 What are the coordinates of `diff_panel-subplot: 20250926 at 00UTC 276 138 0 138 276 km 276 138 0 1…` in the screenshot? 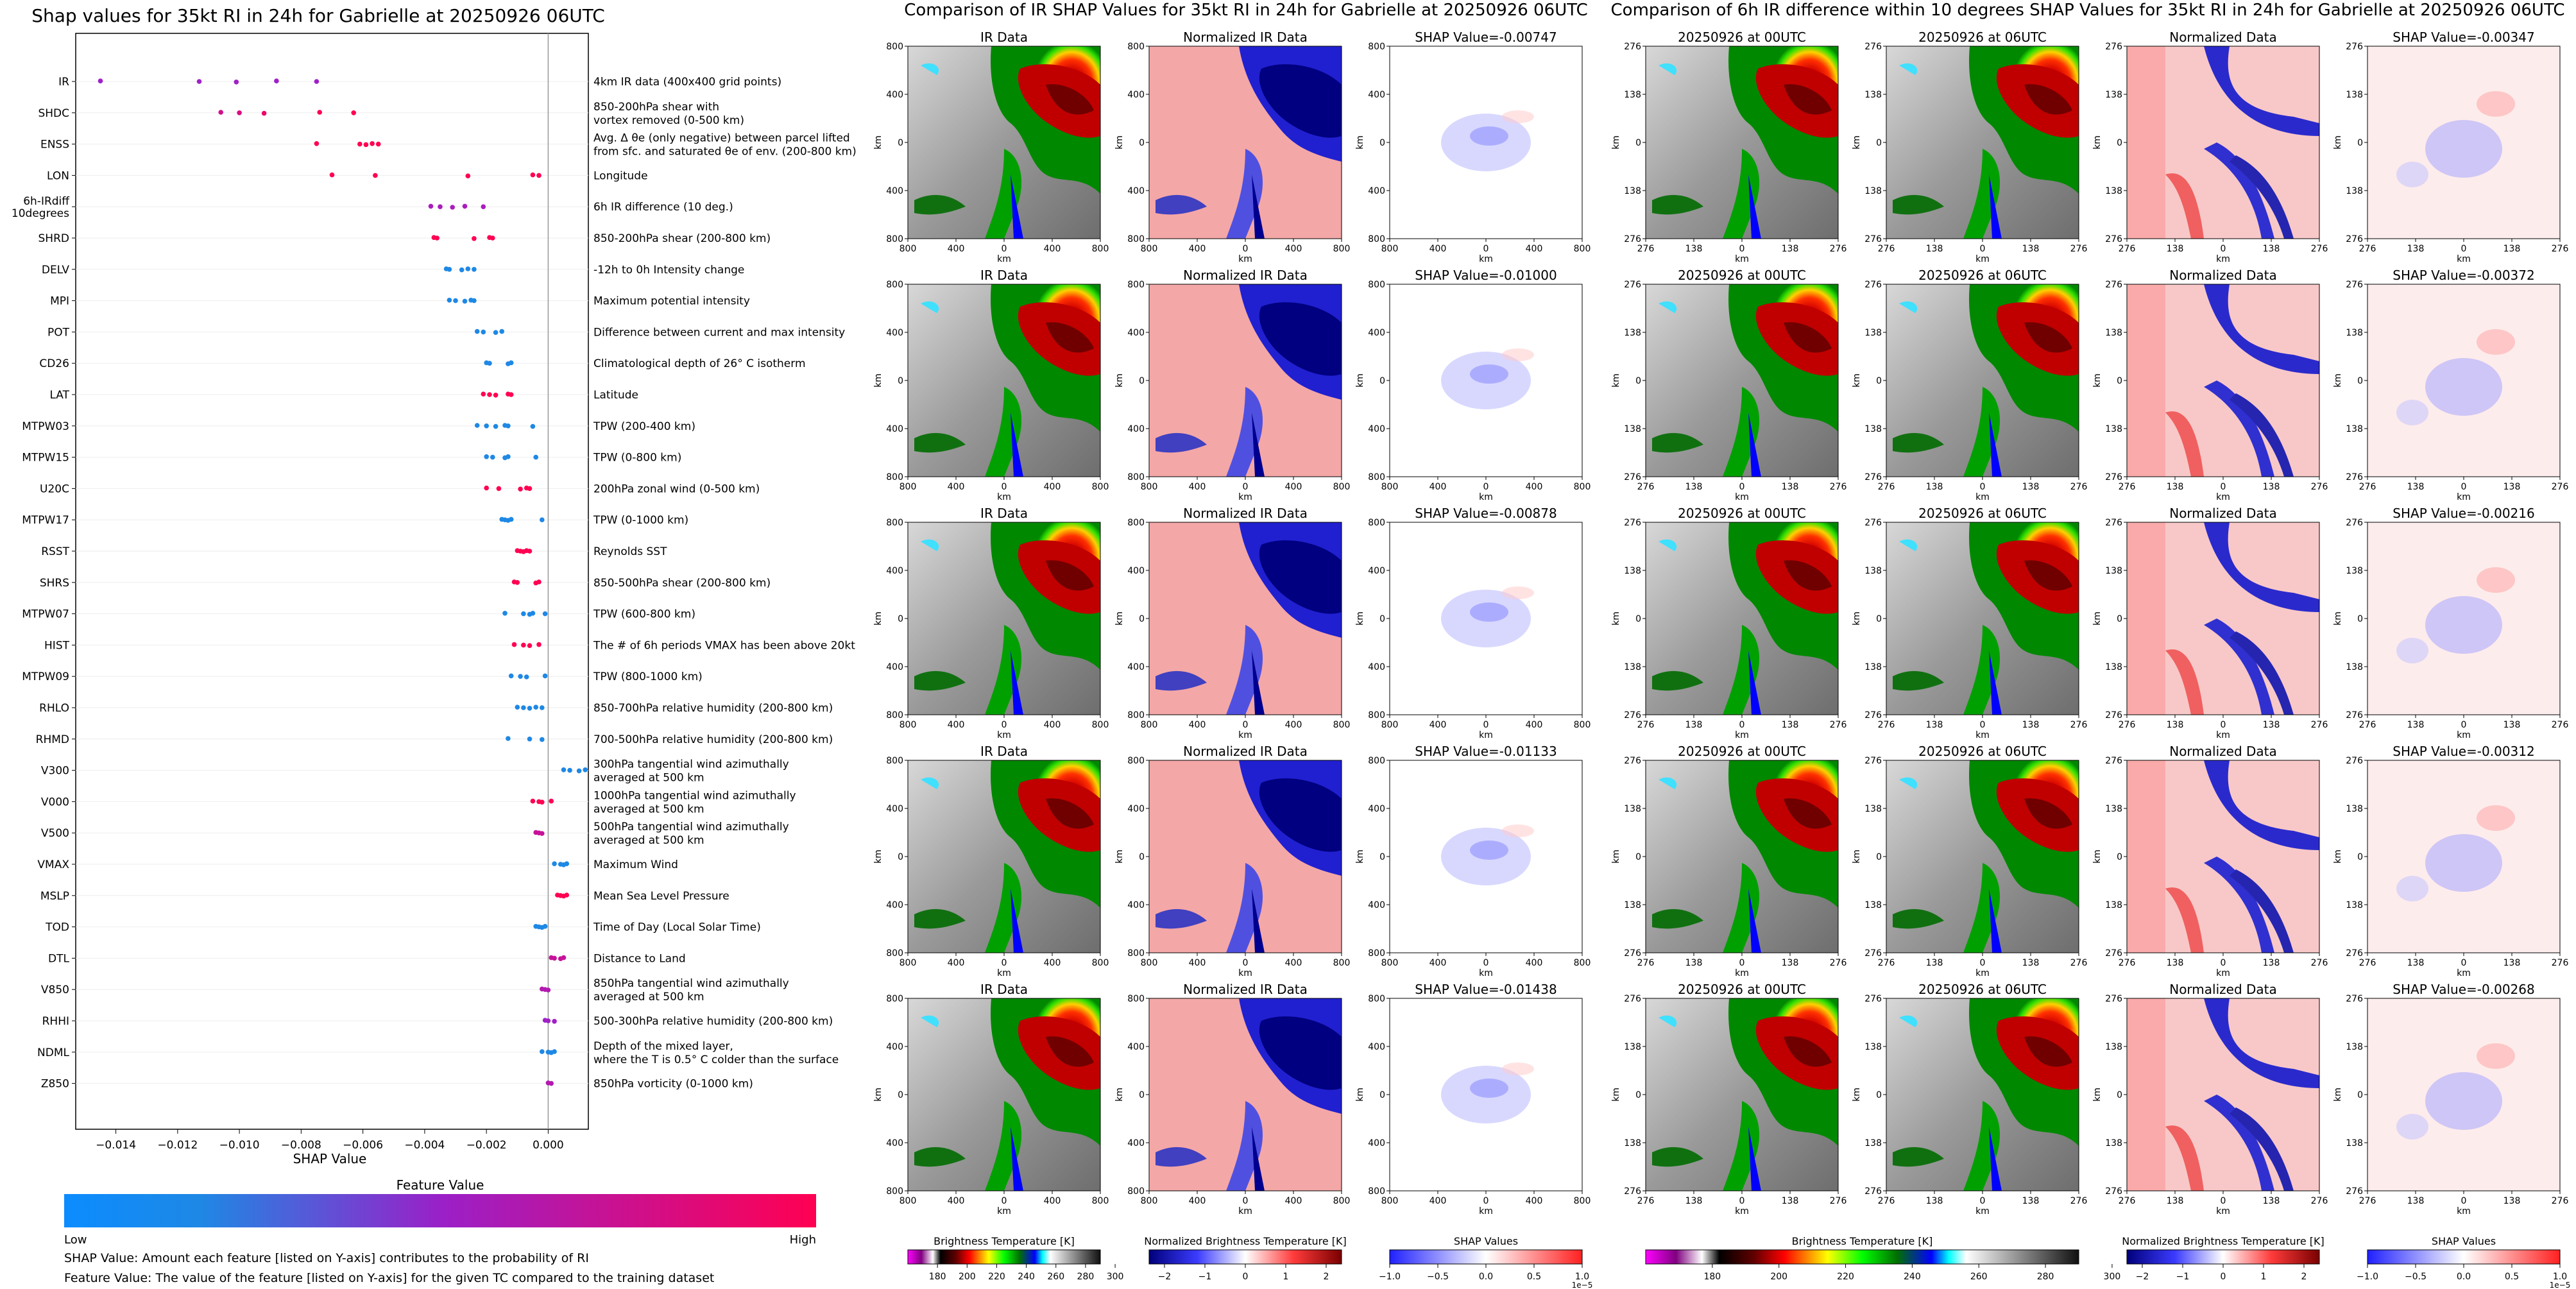 It's located at (1729, 385).